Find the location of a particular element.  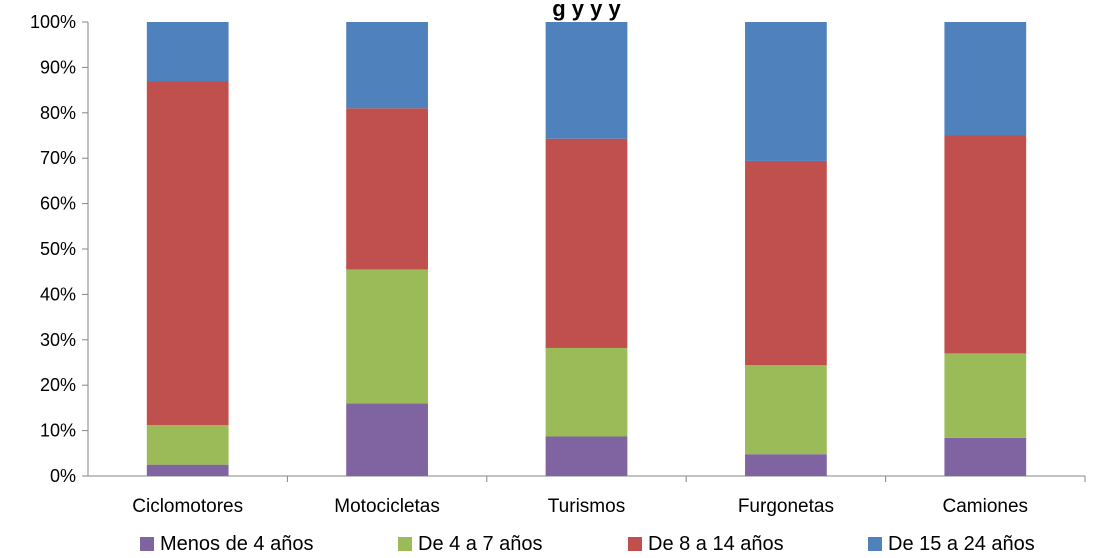

bar-segment-1-turismos is located at coordinates (586, 456).